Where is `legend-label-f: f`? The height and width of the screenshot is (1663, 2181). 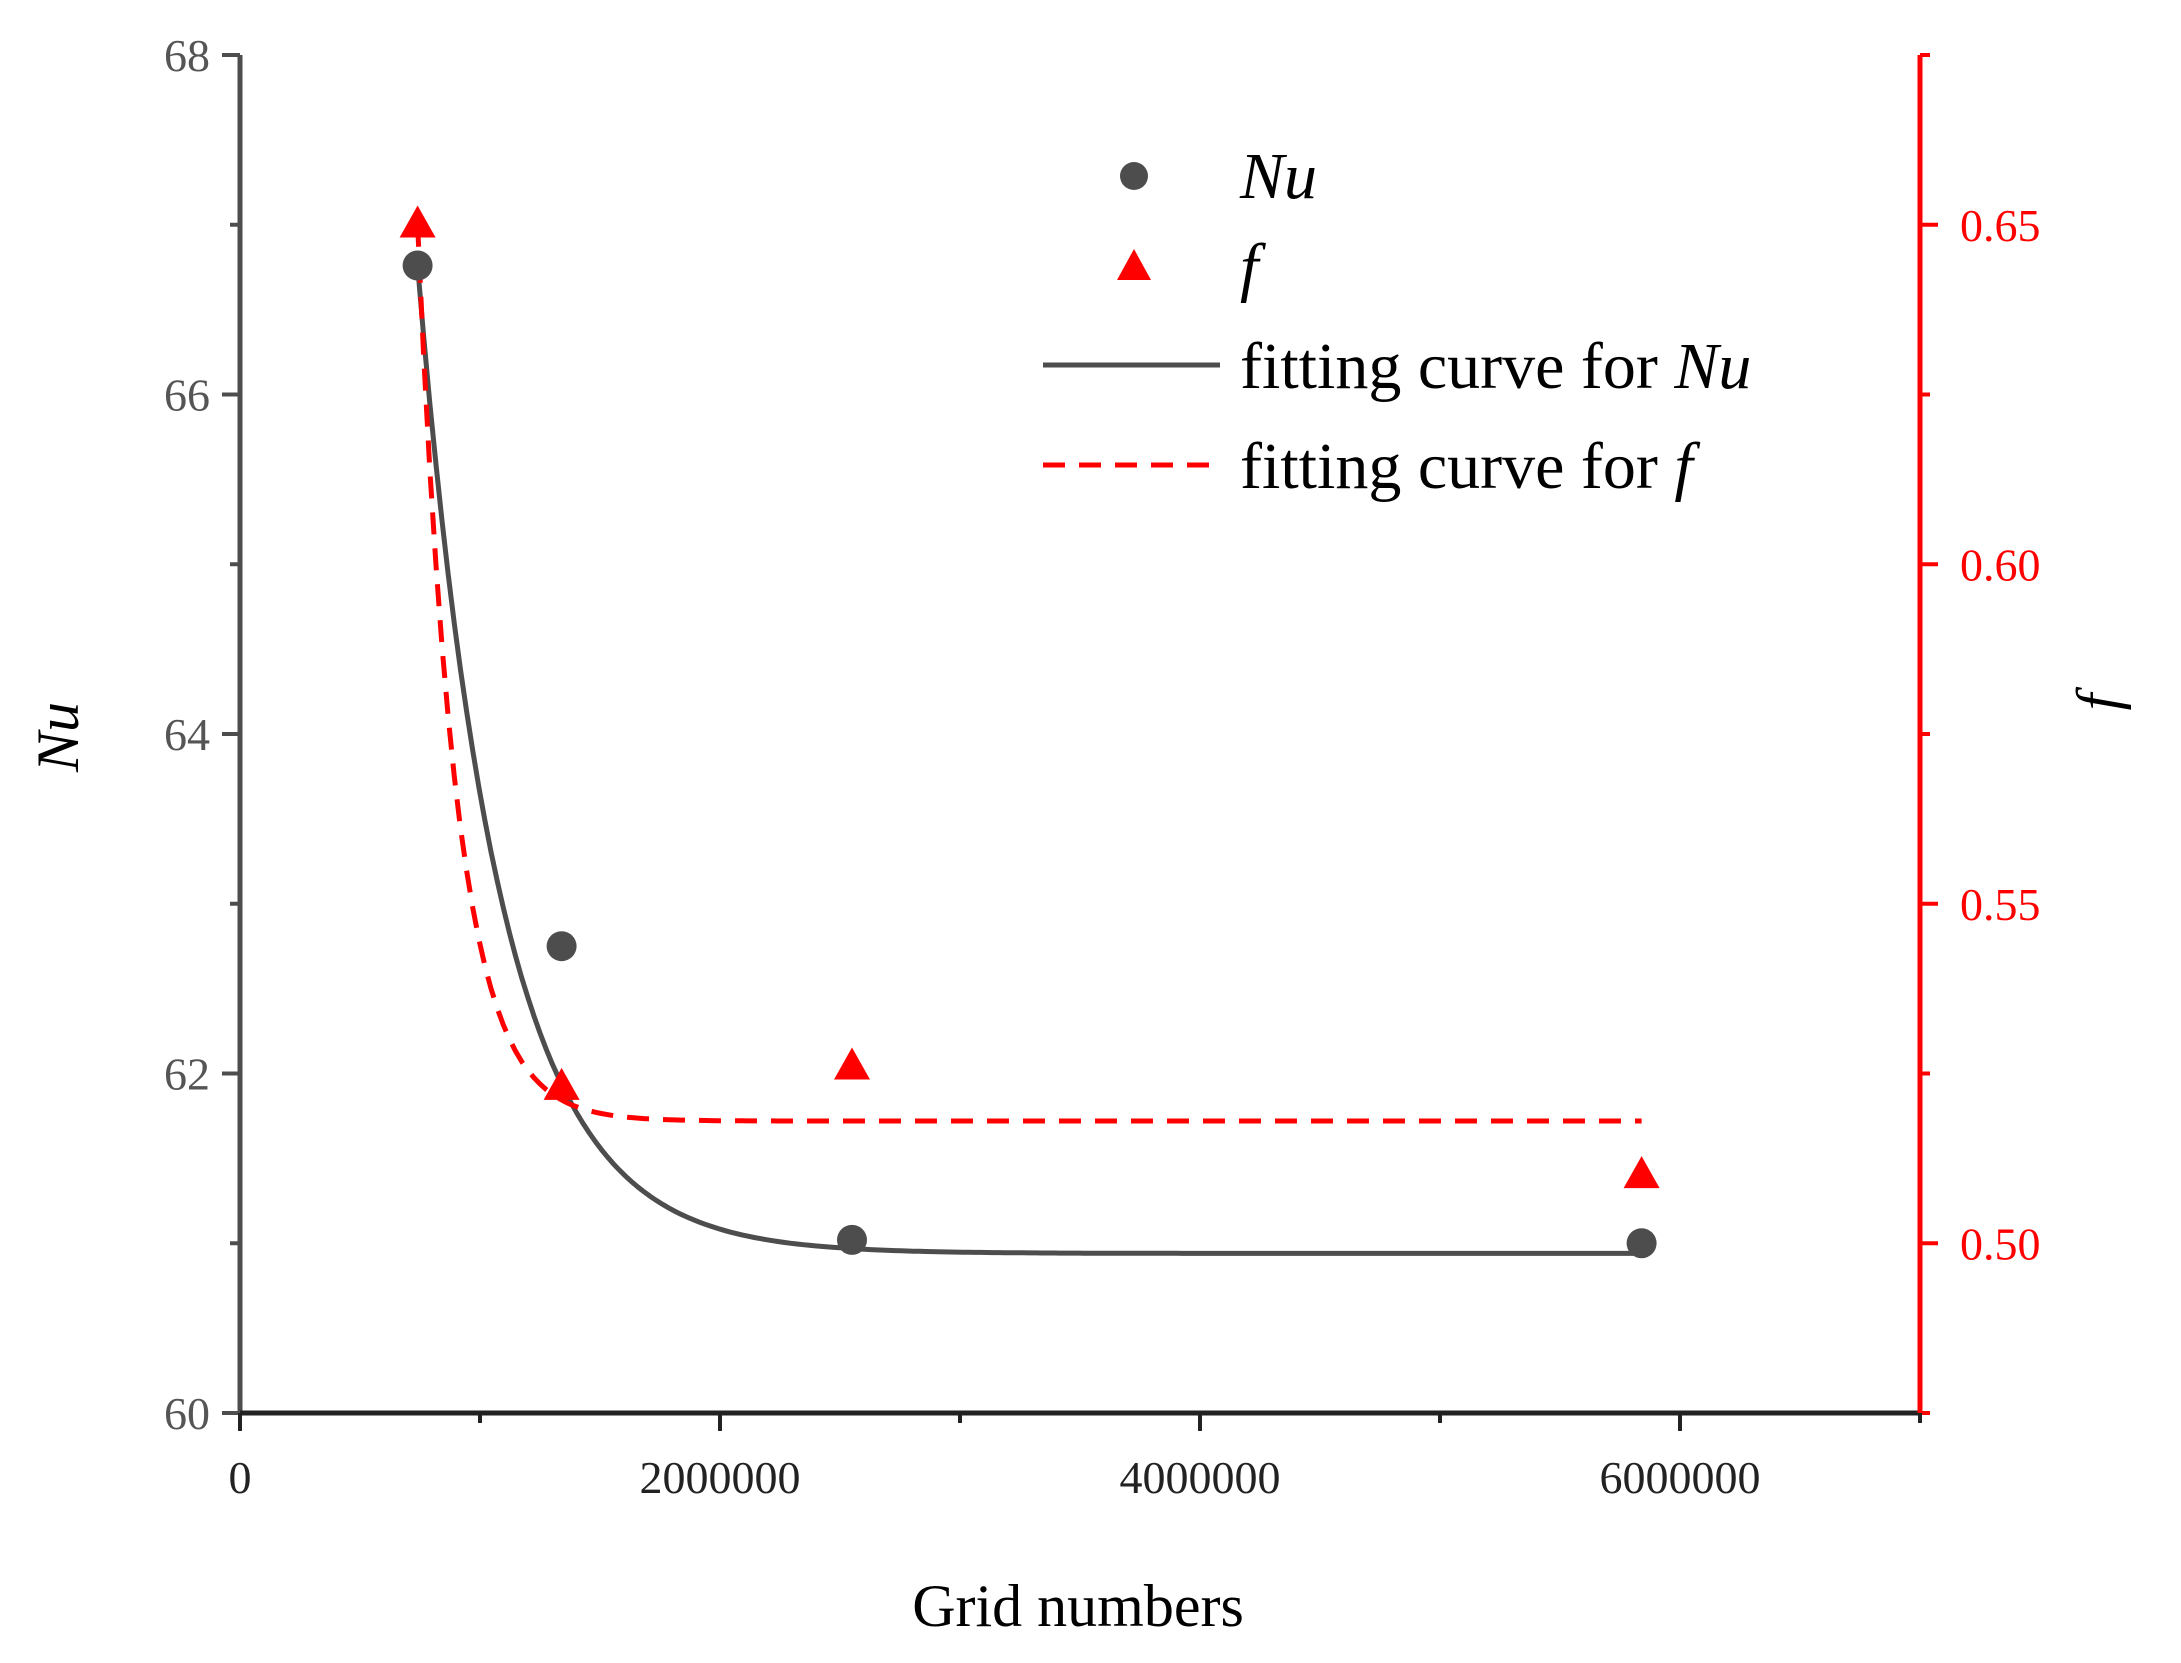 legend-label-f: f is located at coordinates (1253, 267).